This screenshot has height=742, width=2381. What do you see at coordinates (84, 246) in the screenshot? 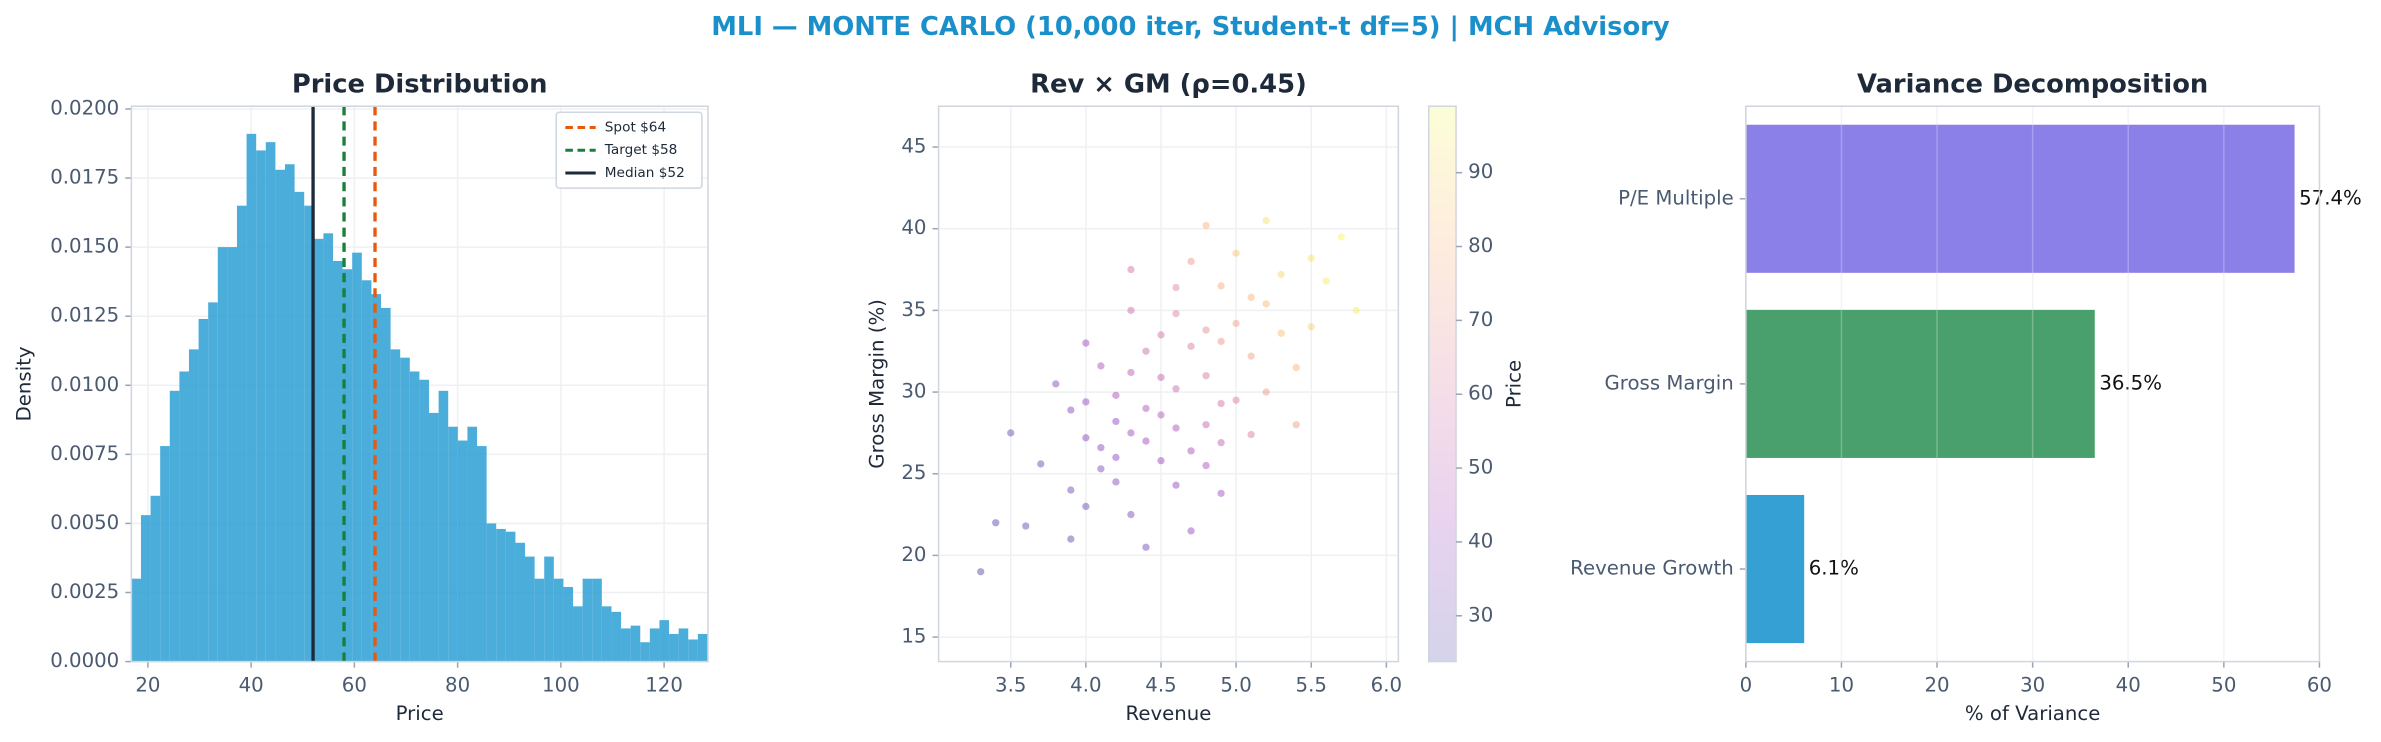
I see `y-tick-label: 0.0150` at bounding box center [84, 246].